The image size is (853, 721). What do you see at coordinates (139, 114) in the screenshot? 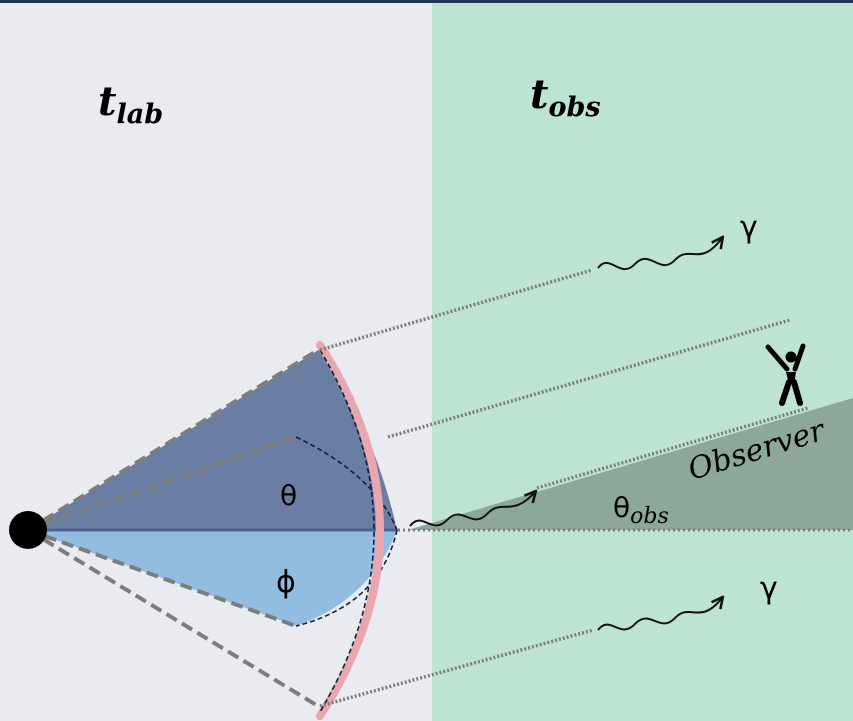
I see `t-lab-subscript: lab` at bounding box center [139, 114].